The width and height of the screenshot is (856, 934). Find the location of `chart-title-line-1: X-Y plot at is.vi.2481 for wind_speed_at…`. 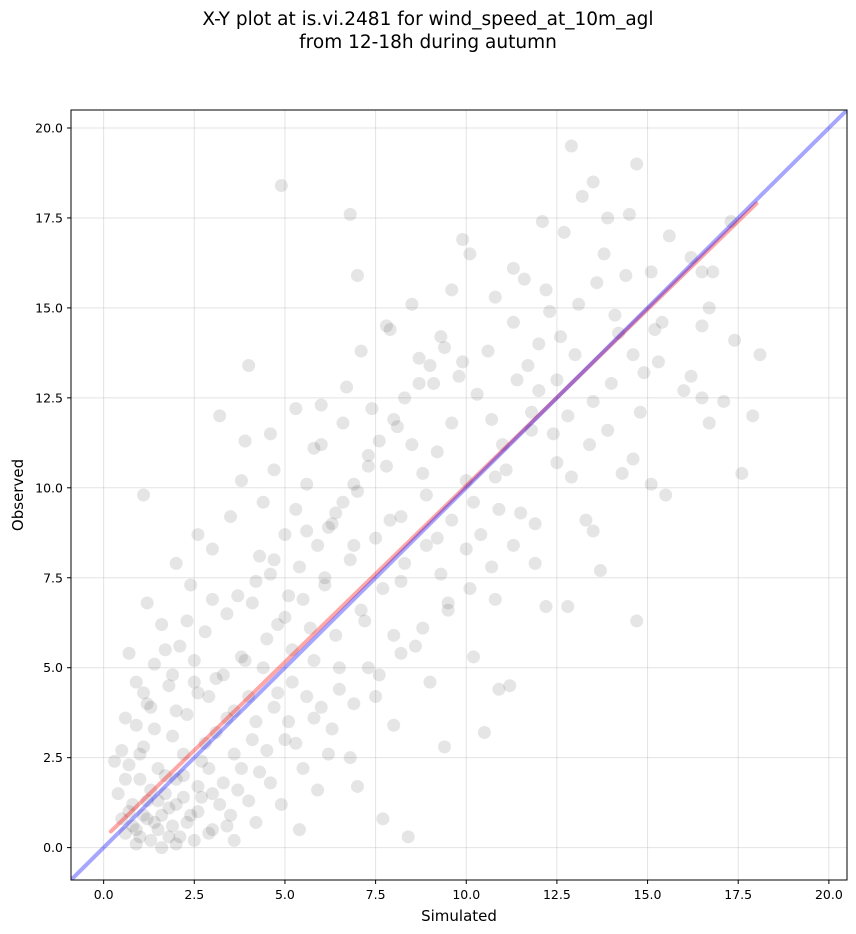

chart-title-line-1: X-Y plot at is.vi.2481 for wind_speed_at… is located at coordinates (428, 19).